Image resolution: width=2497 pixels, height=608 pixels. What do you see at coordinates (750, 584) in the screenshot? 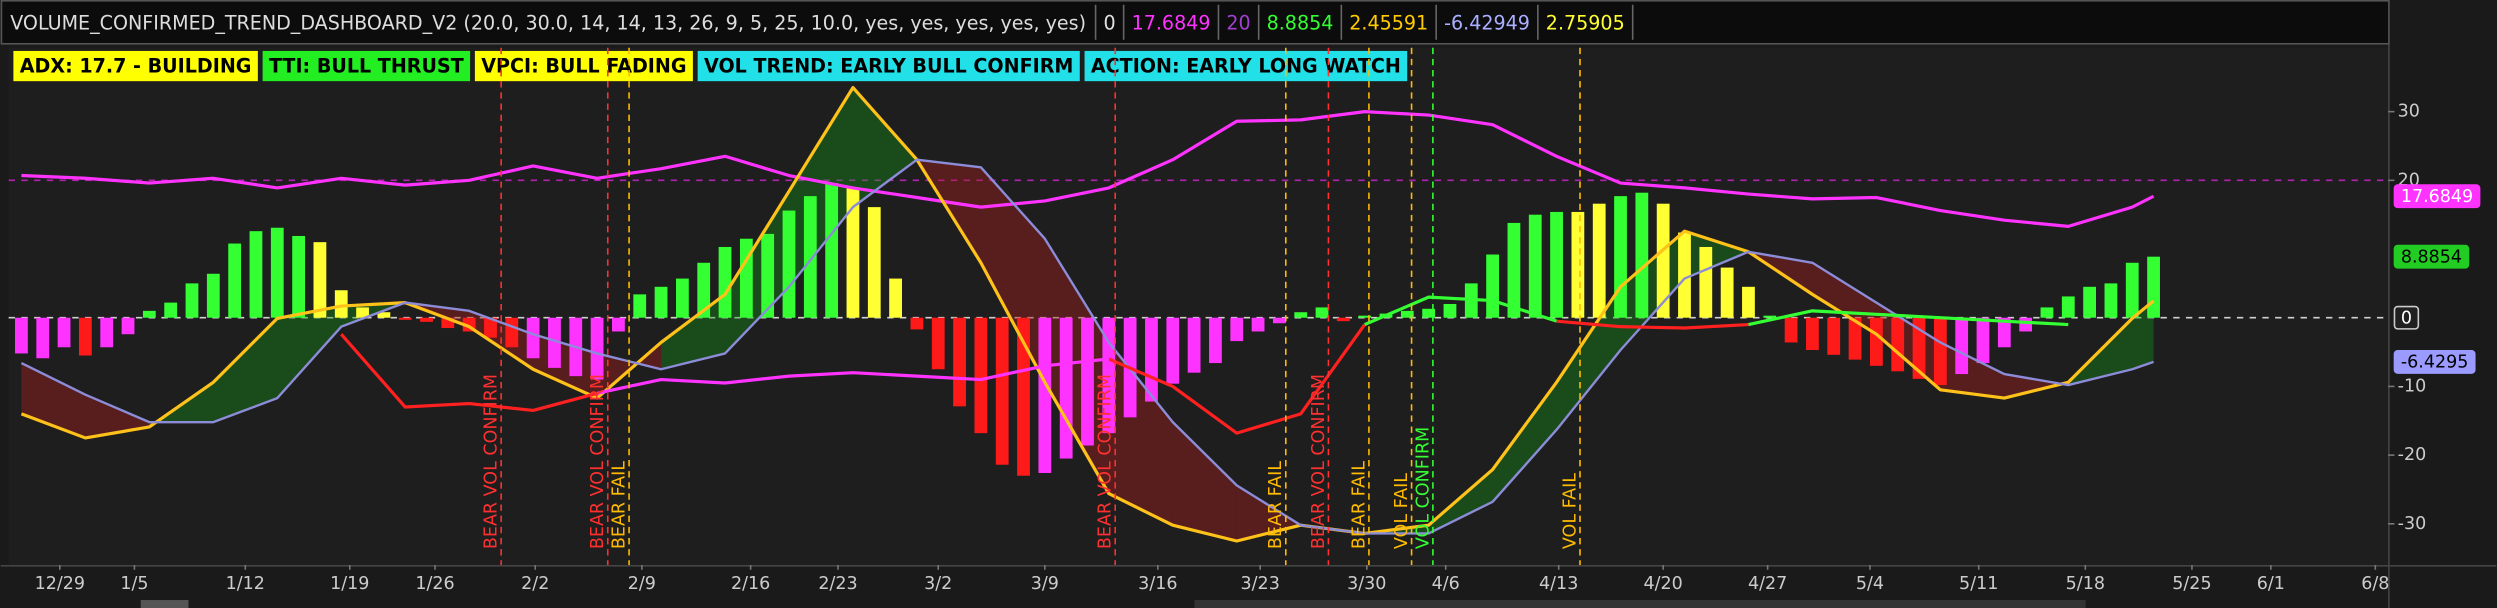
I see `x-tick-label: 2/16` at bounding box center [750, 584].